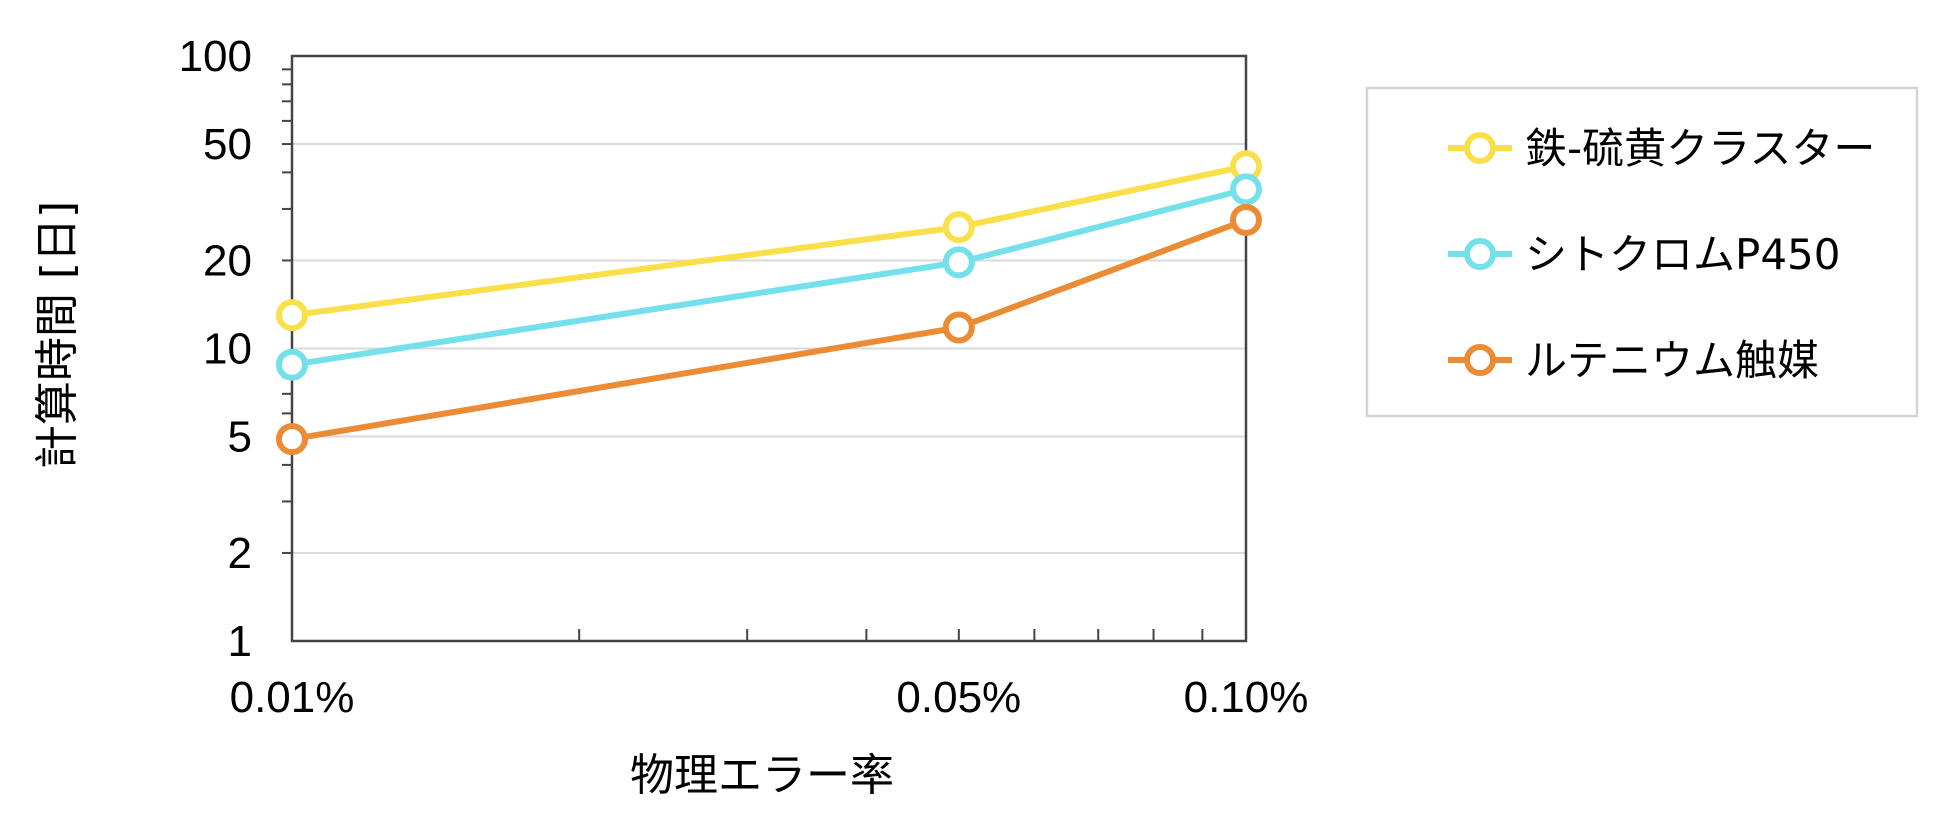 This screenshot has height=838, width=1938. Describe the element at coordinates (240, 553) in the screenshot. I see `y-tick-label: 2` at that location.